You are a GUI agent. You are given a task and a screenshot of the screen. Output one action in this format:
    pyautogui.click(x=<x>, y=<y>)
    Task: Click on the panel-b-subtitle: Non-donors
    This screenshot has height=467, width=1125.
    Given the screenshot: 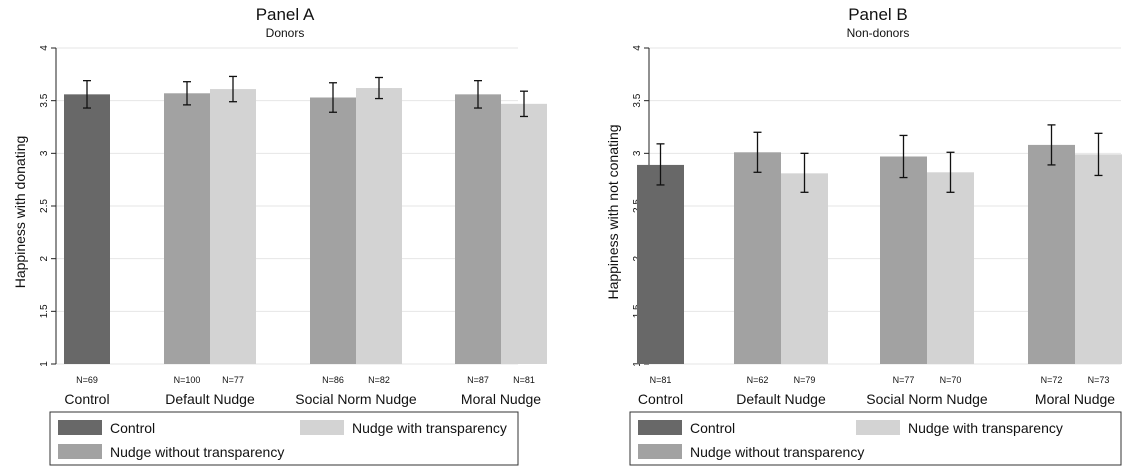 What is the action you would take?
    pyautogui.click(x=878, y=33)
    